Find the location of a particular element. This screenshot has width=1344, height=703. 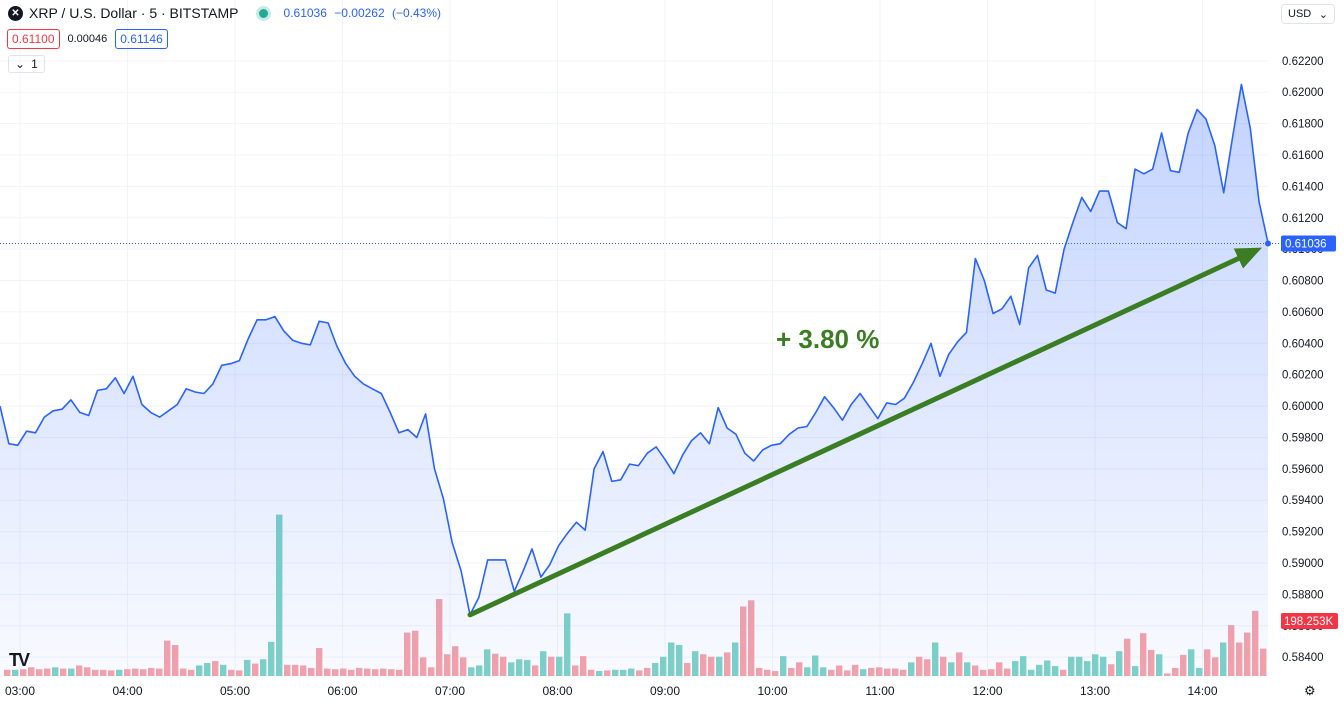

spread-value: 0.00046 is located at coordinates (87, 39).